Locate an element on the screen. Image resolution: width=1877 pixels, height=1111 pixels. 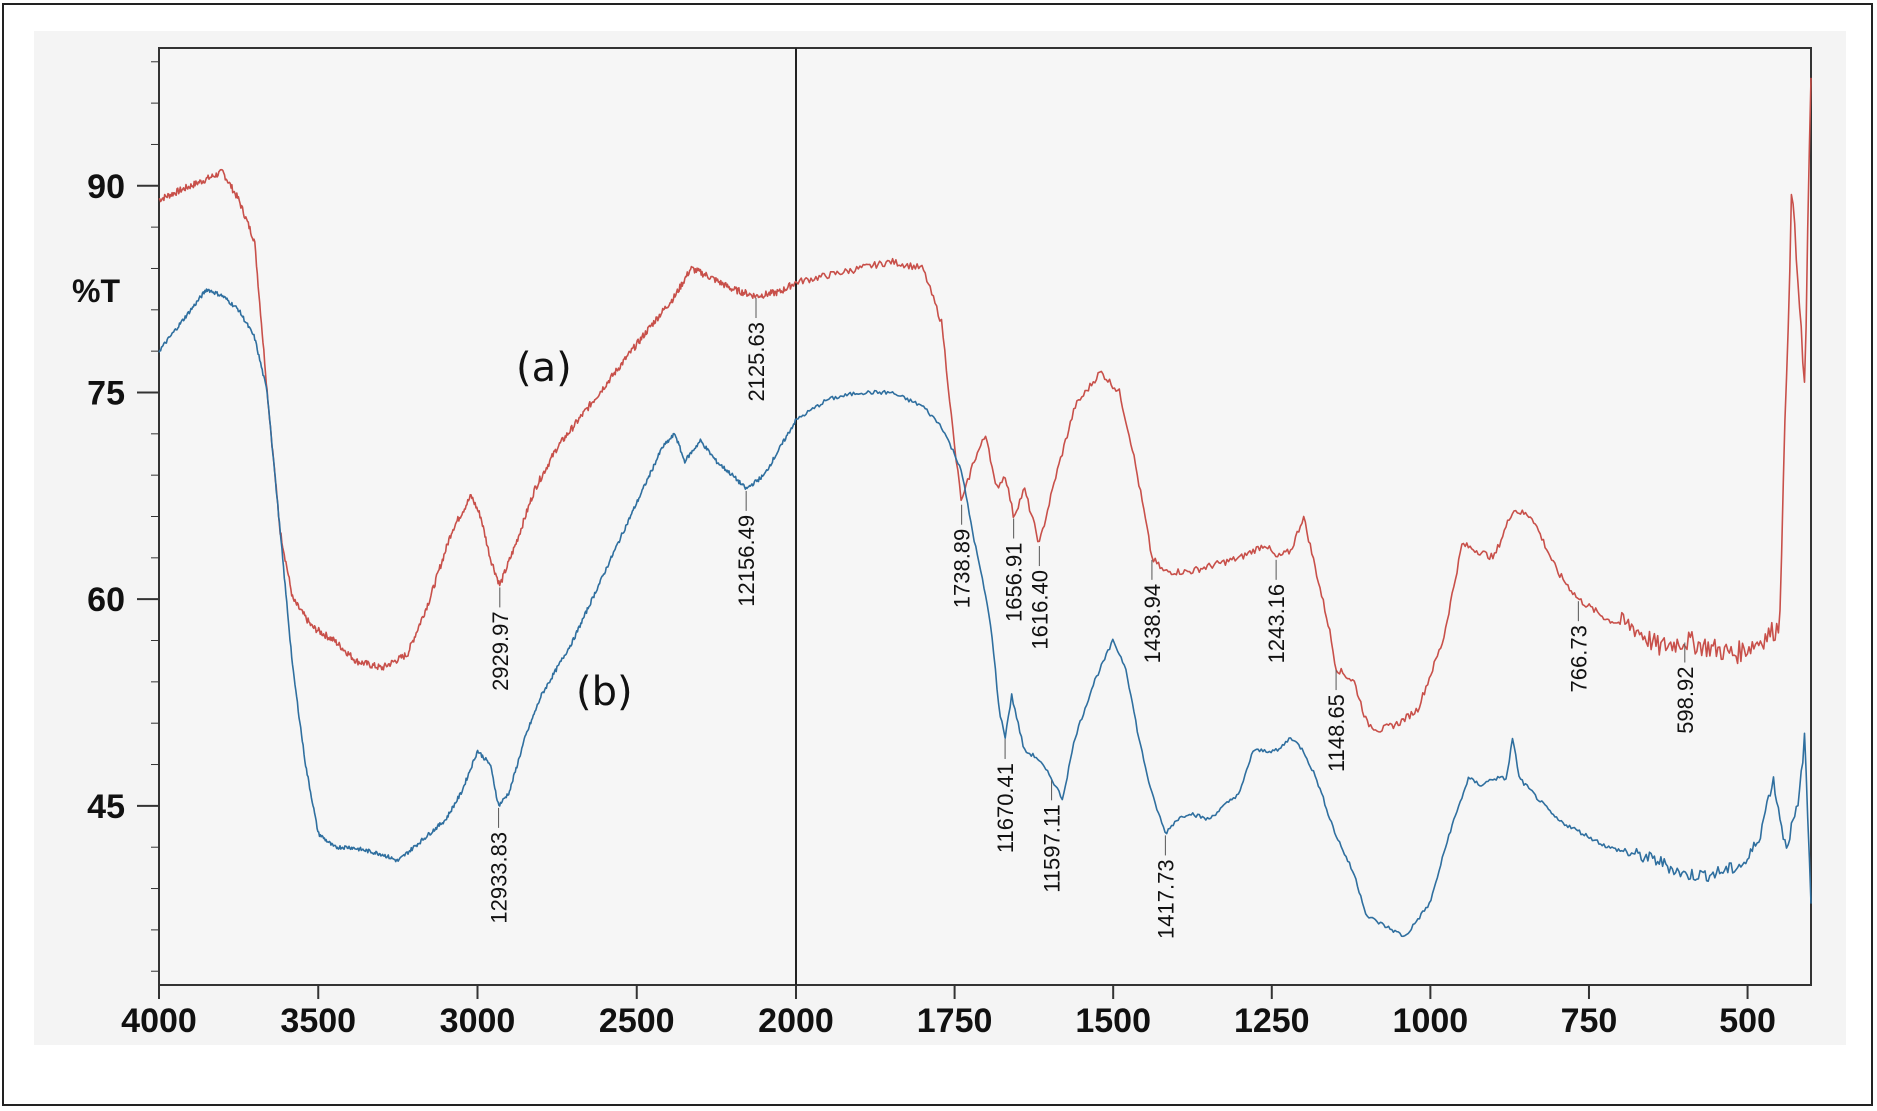
y-tick-label: 75 is located at coordinates (106, 393).